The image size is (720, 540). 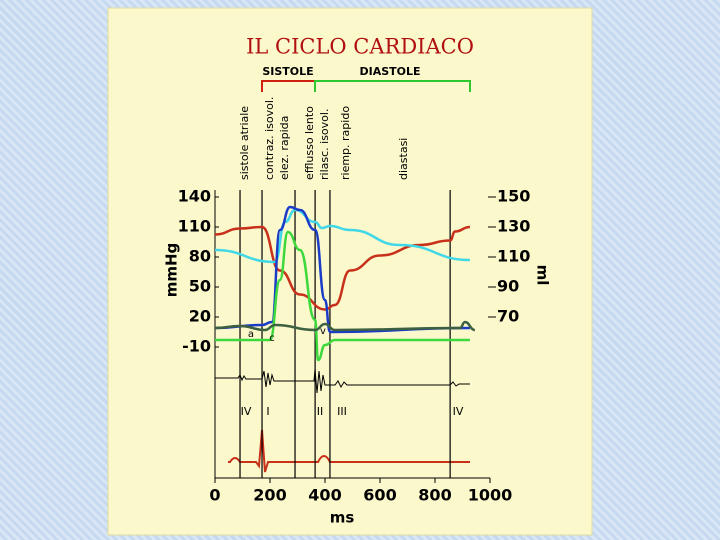 I want to click on sound-label: III, so click(x=342, y=411).